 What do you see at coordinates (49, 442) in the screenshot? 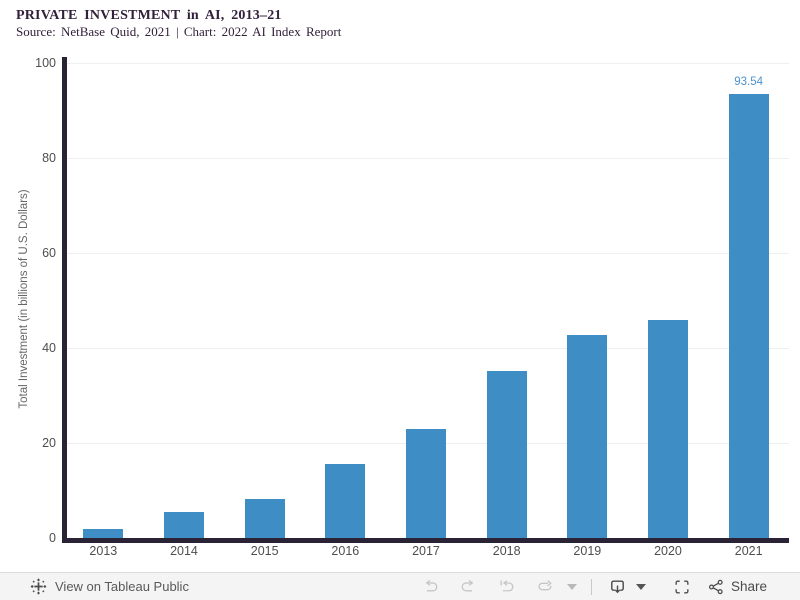
I see `y-tick-20: 20` at bounding box center [49, 442].